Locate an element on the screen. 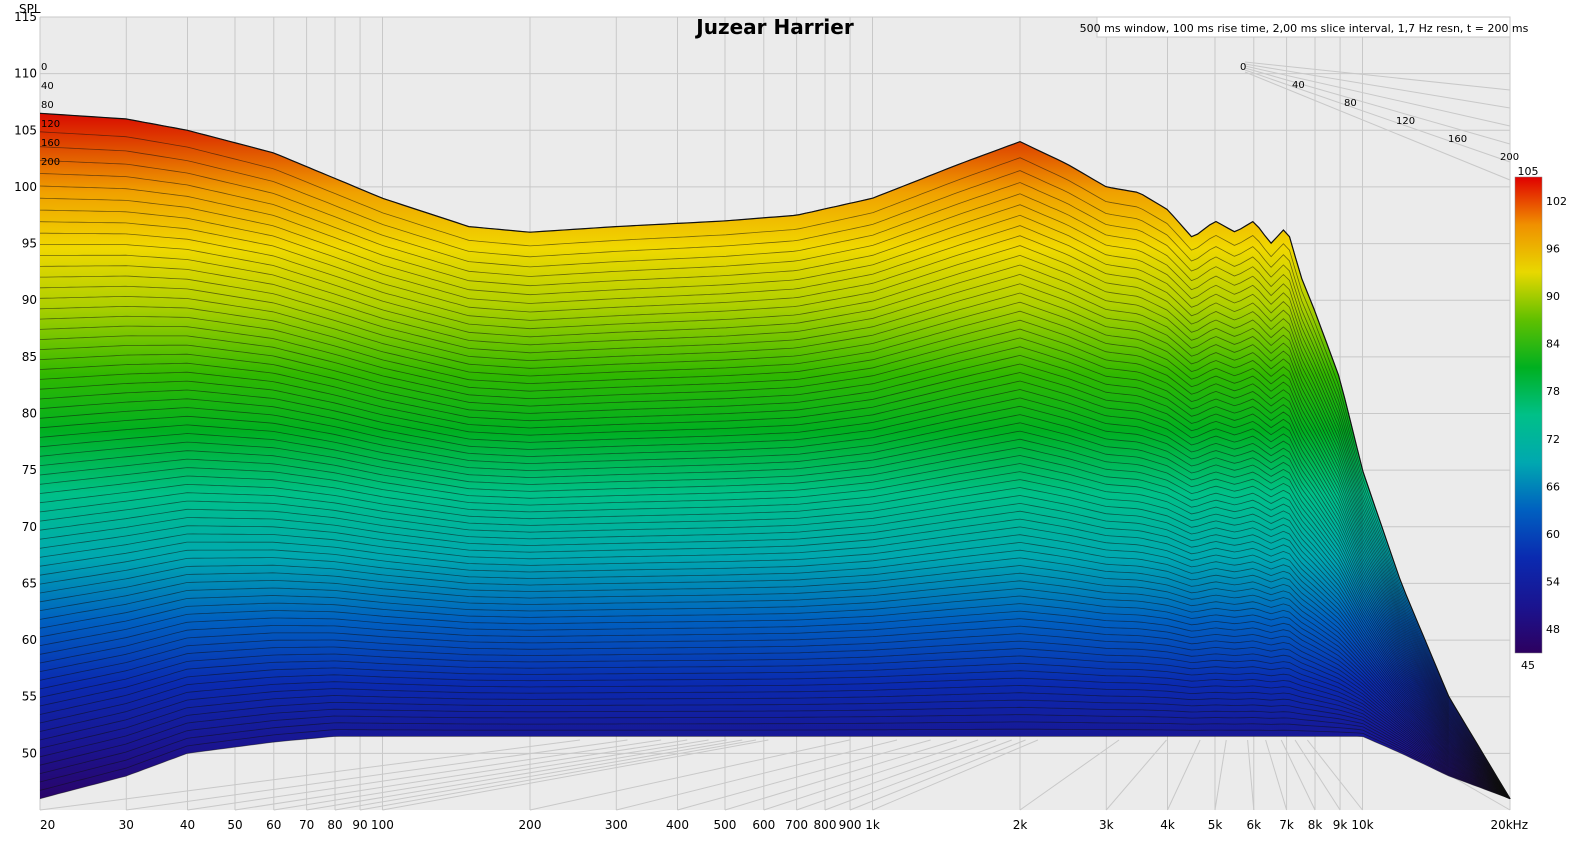 The width and height of the screenshot is (1590, 849). y-axis-label: SPL is located at coordinates (30, 9).